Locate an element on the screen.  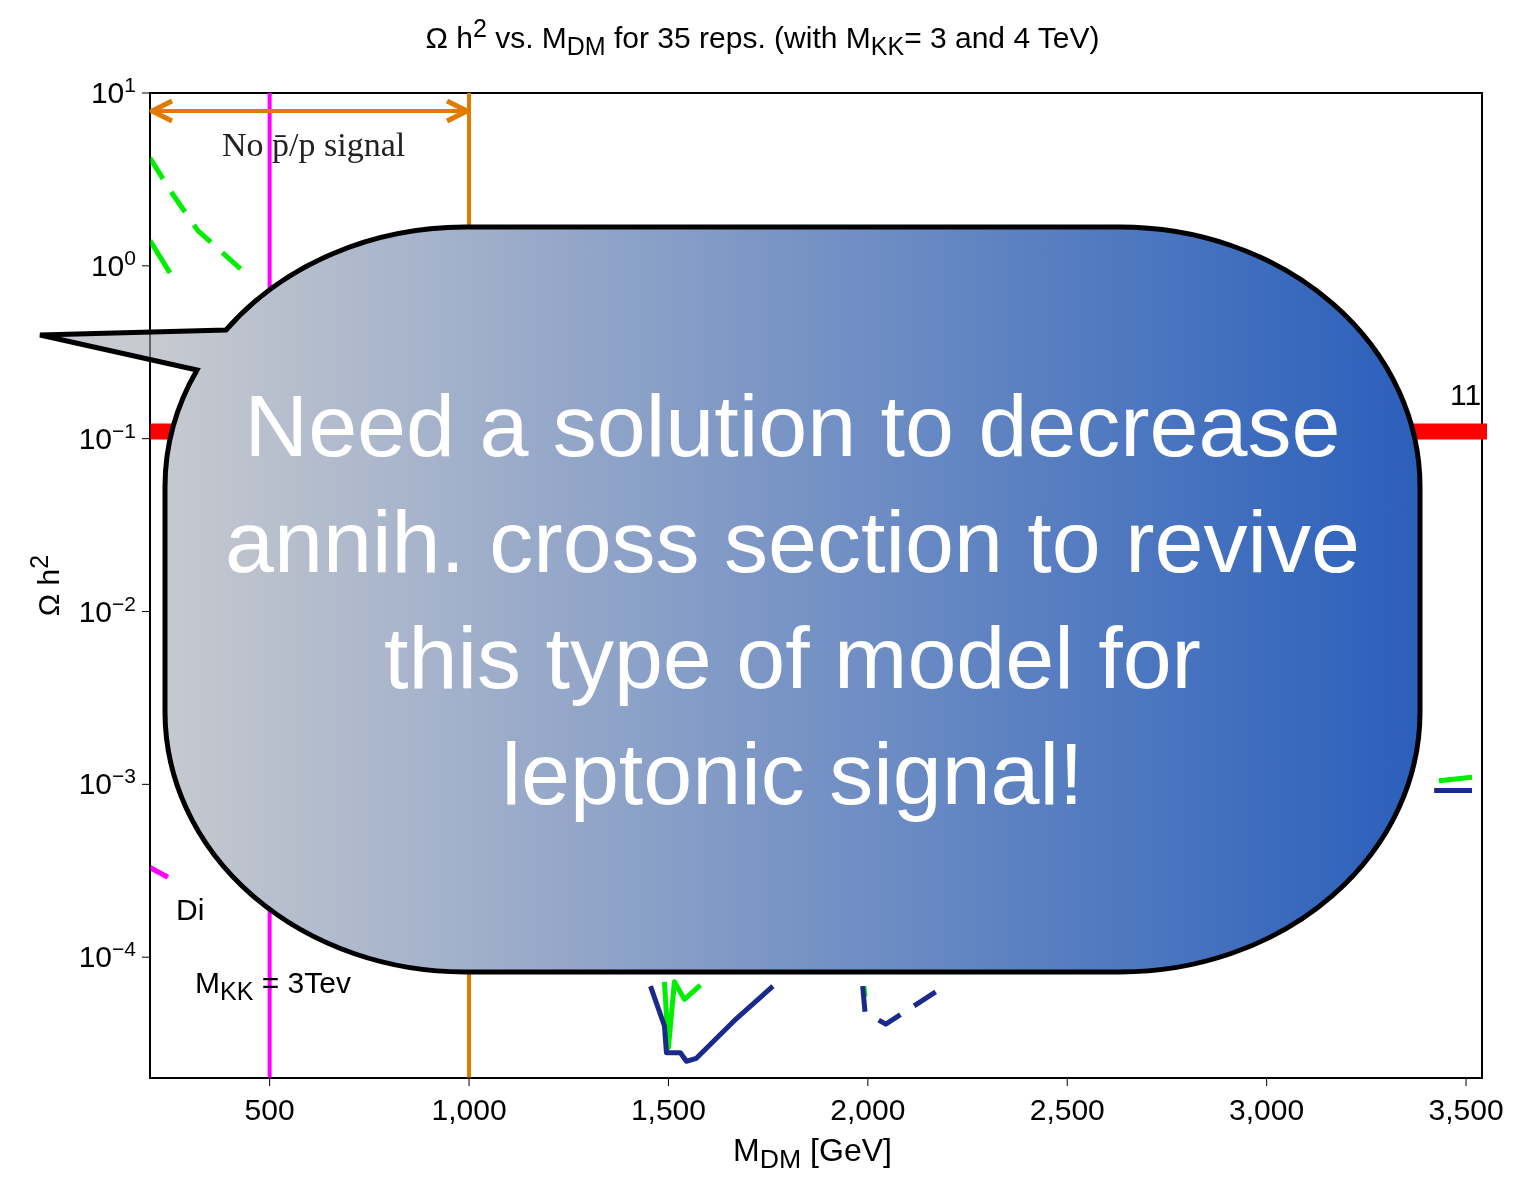
chart-title: Ω h$^{2}$ vs. M$_{DM}$ for 35 reps. (with M$_{KK}$= 3 and 4 TeV) is located at coordinates (762, 37).